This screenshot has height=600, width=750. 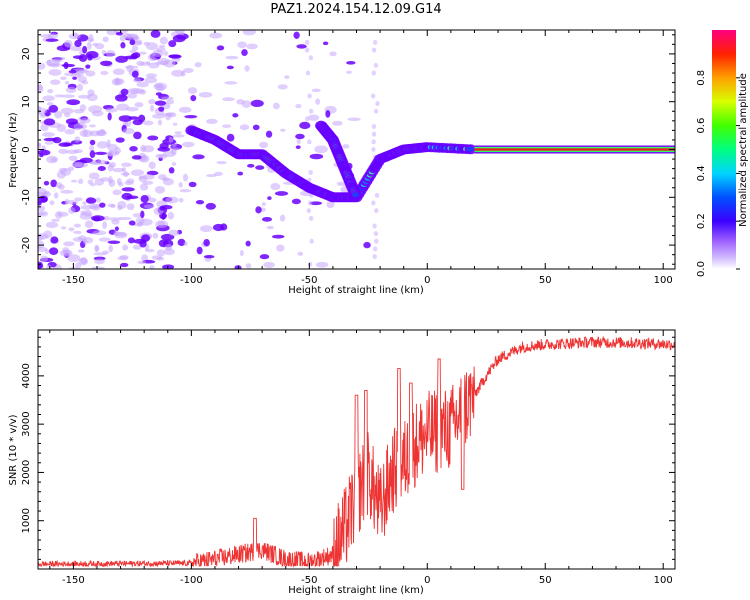 I want to click on y-tick-label: 1000, so click(x=26, y=520).